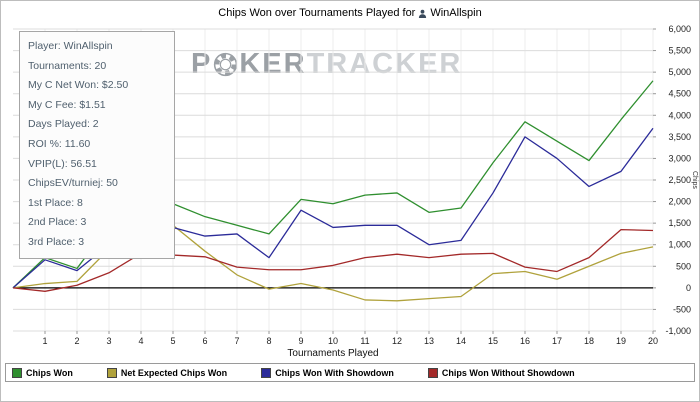  What do you see at coordinates (67, 104) in the screenshot?
I see `stat-fee: My C Fee: $1.51` at bounding box center [67, 104].